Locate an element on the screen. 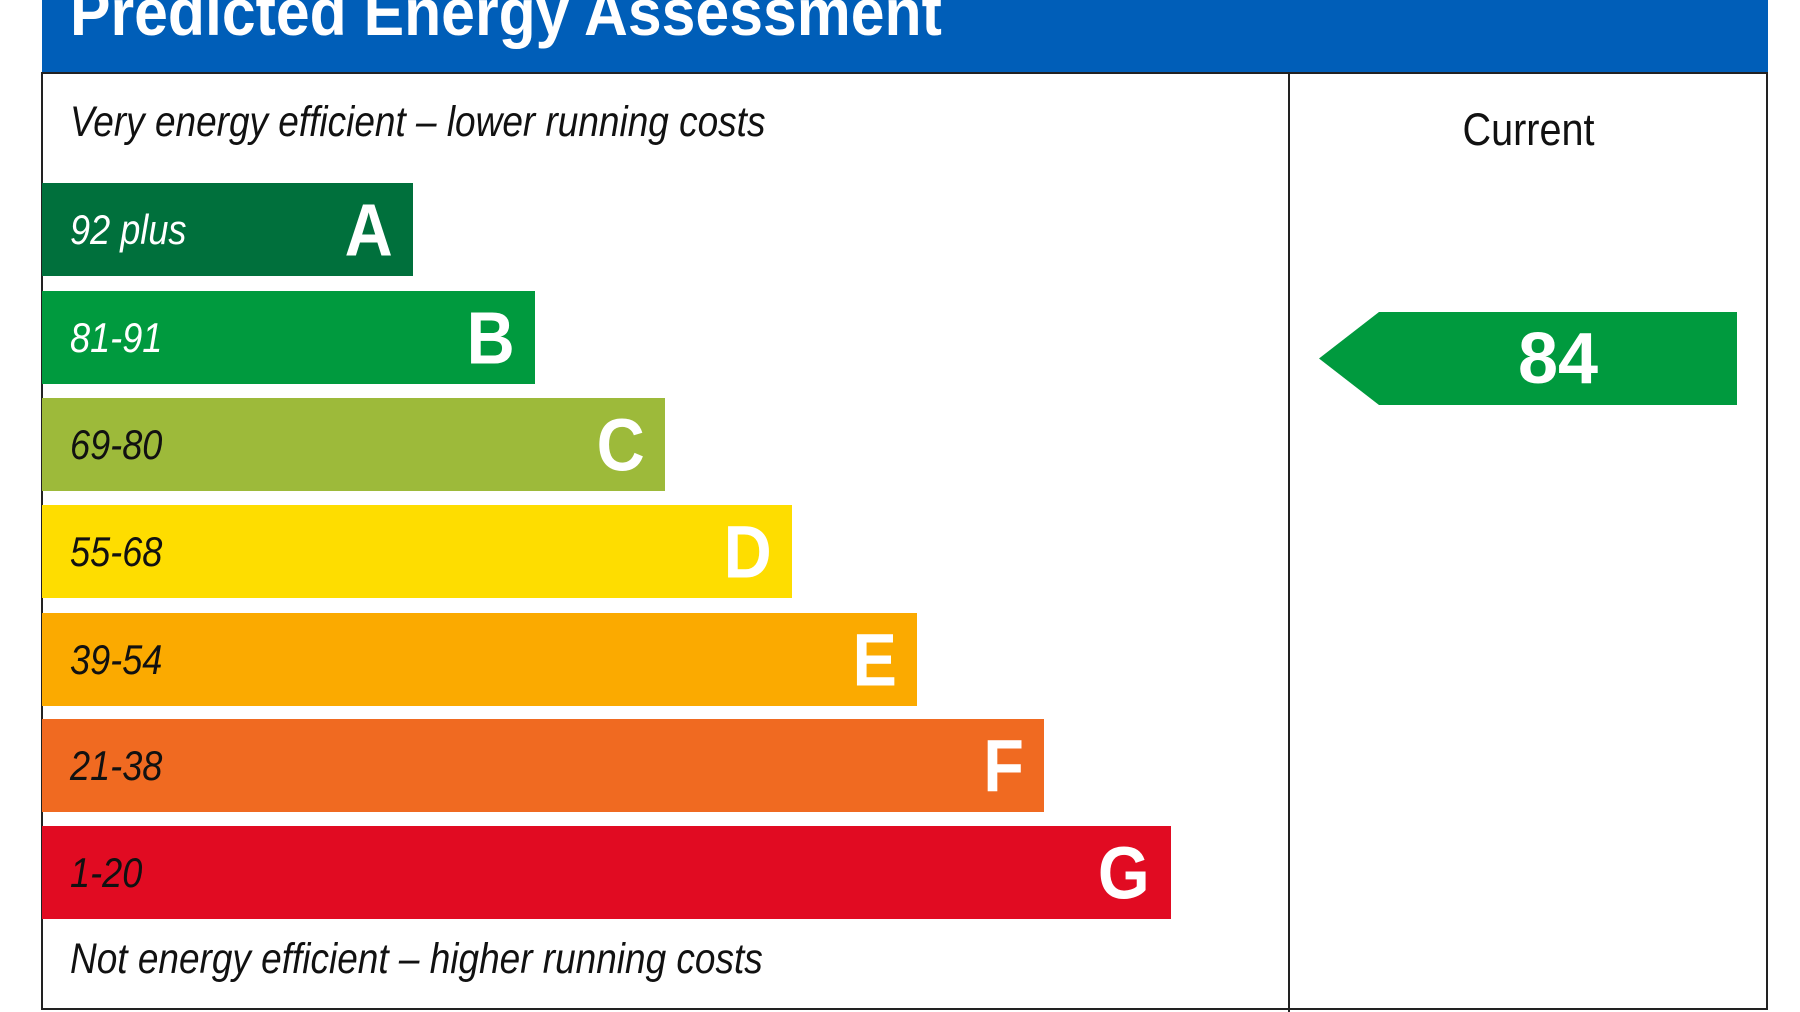  header-banner: Predicted Energy Assessment is located at coordinates (905, 36).